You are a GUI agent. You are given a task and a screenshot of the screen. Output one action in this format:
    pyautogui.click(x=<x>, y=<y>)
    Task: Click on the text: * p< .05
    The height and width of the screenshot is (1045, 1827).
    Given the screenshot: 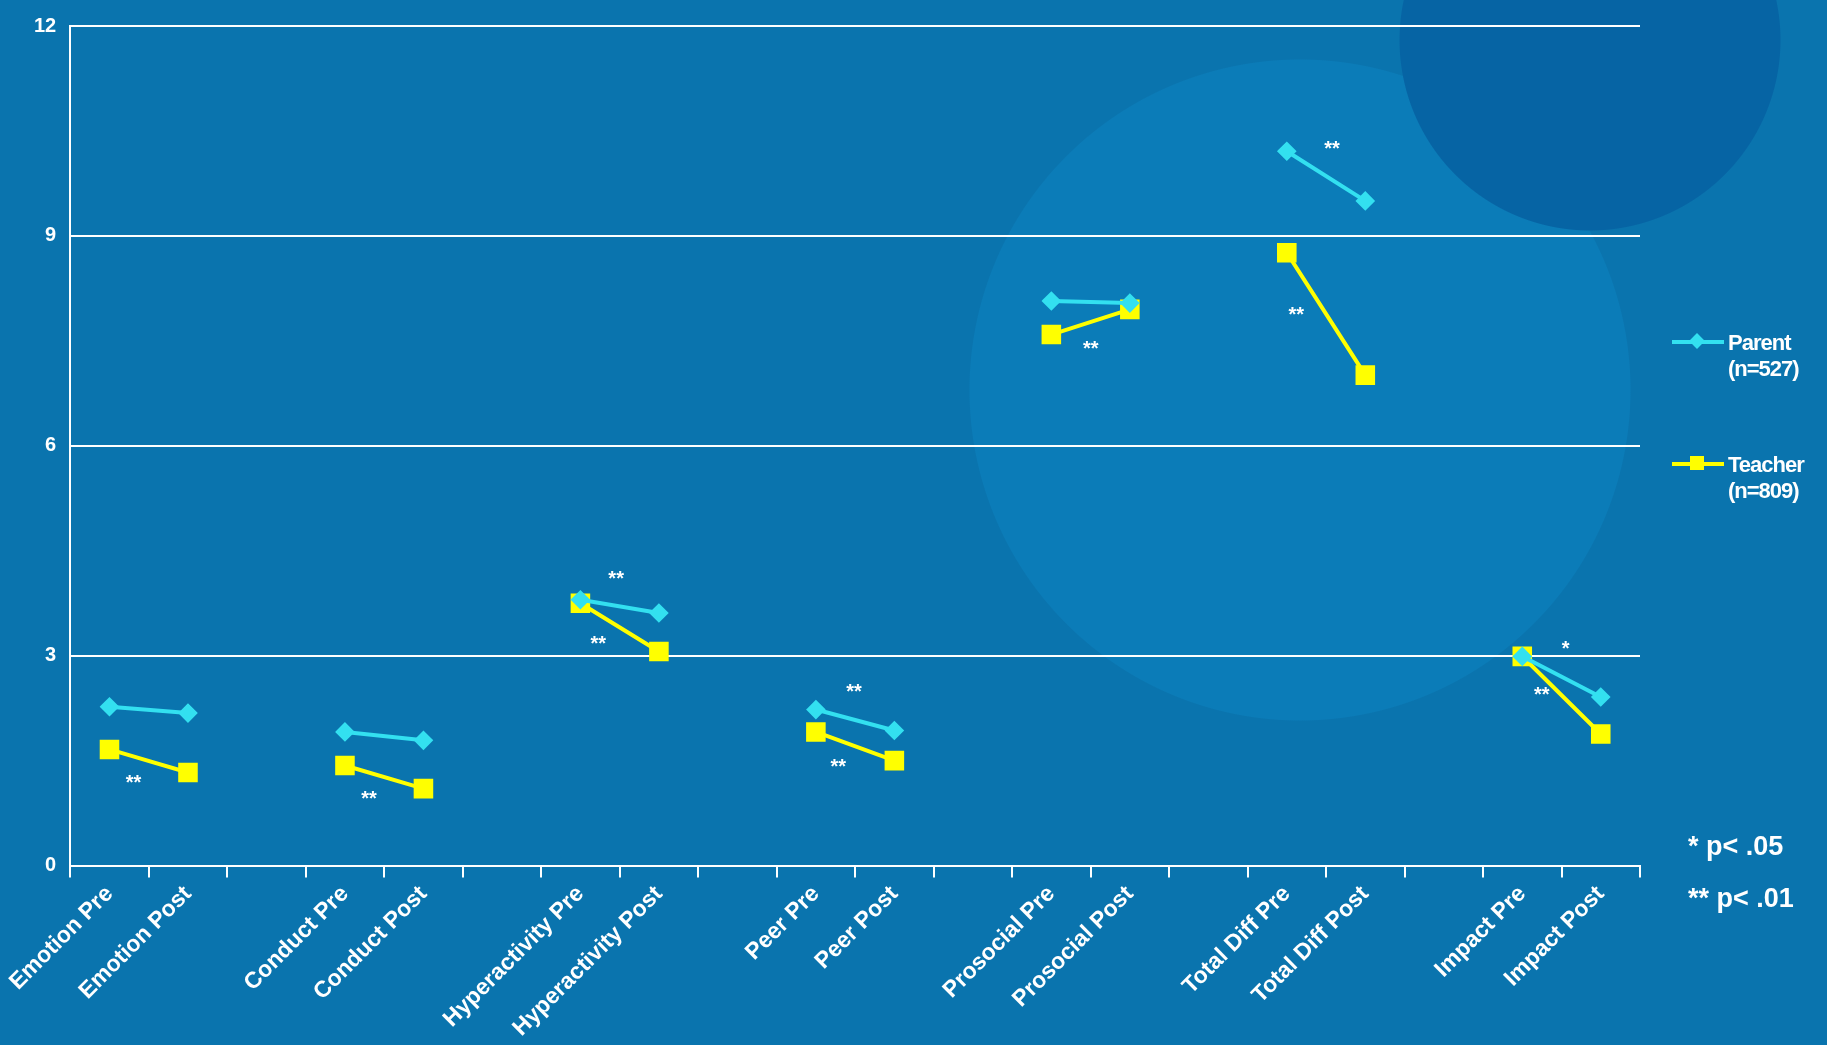 What is the action you would take?
    pyautogui.click(x=1736, y=846)
    